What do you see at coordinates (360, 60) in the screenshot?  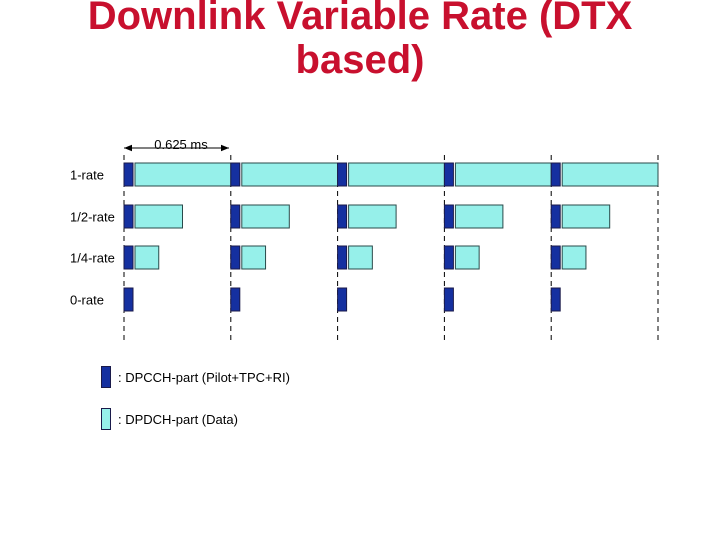 I see `title-line-2: based)` at bounding box center [360, 60].